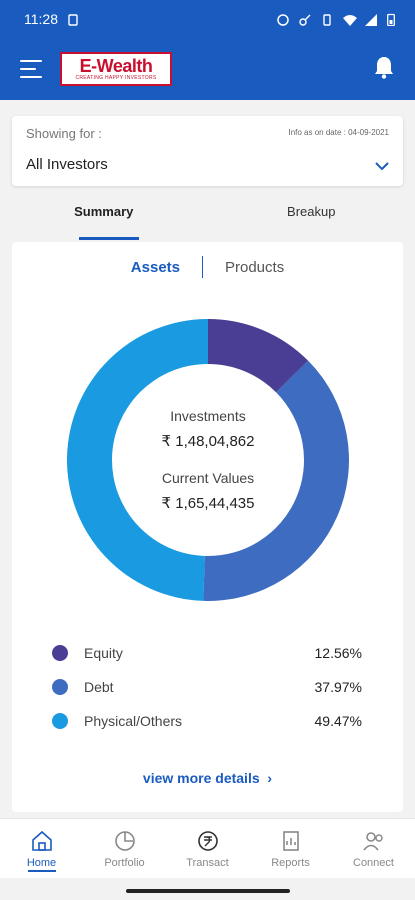  What do you see at coordinates (124, 840) in the screenshot?
I see `portfolio-icon` at bounding box center [124, 840].